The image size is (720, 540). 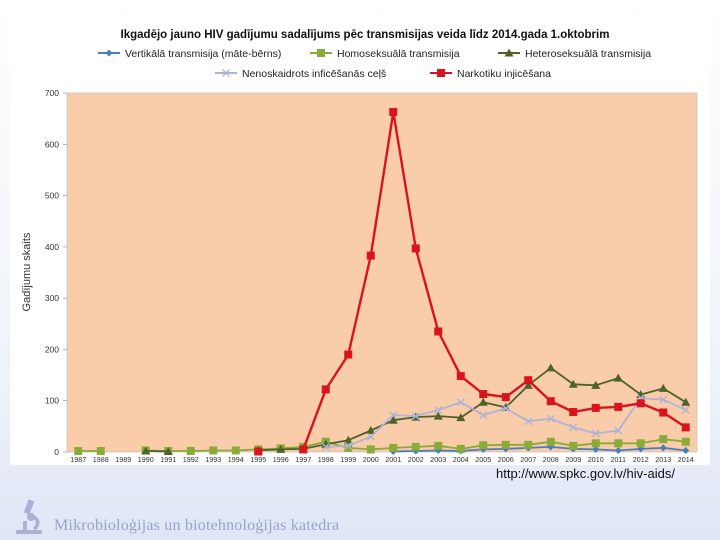 I want to click on x-tick-label: 2012, so click(x=641, y=459).